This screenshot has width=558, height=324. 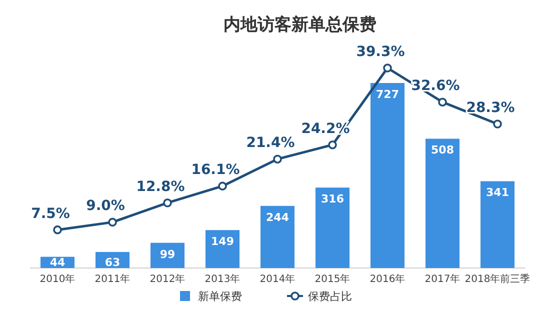 What do you see at coordinates (105, 206) in the screenshot?
I see `data-label: 9.0%` at bounding box center [105, 206].